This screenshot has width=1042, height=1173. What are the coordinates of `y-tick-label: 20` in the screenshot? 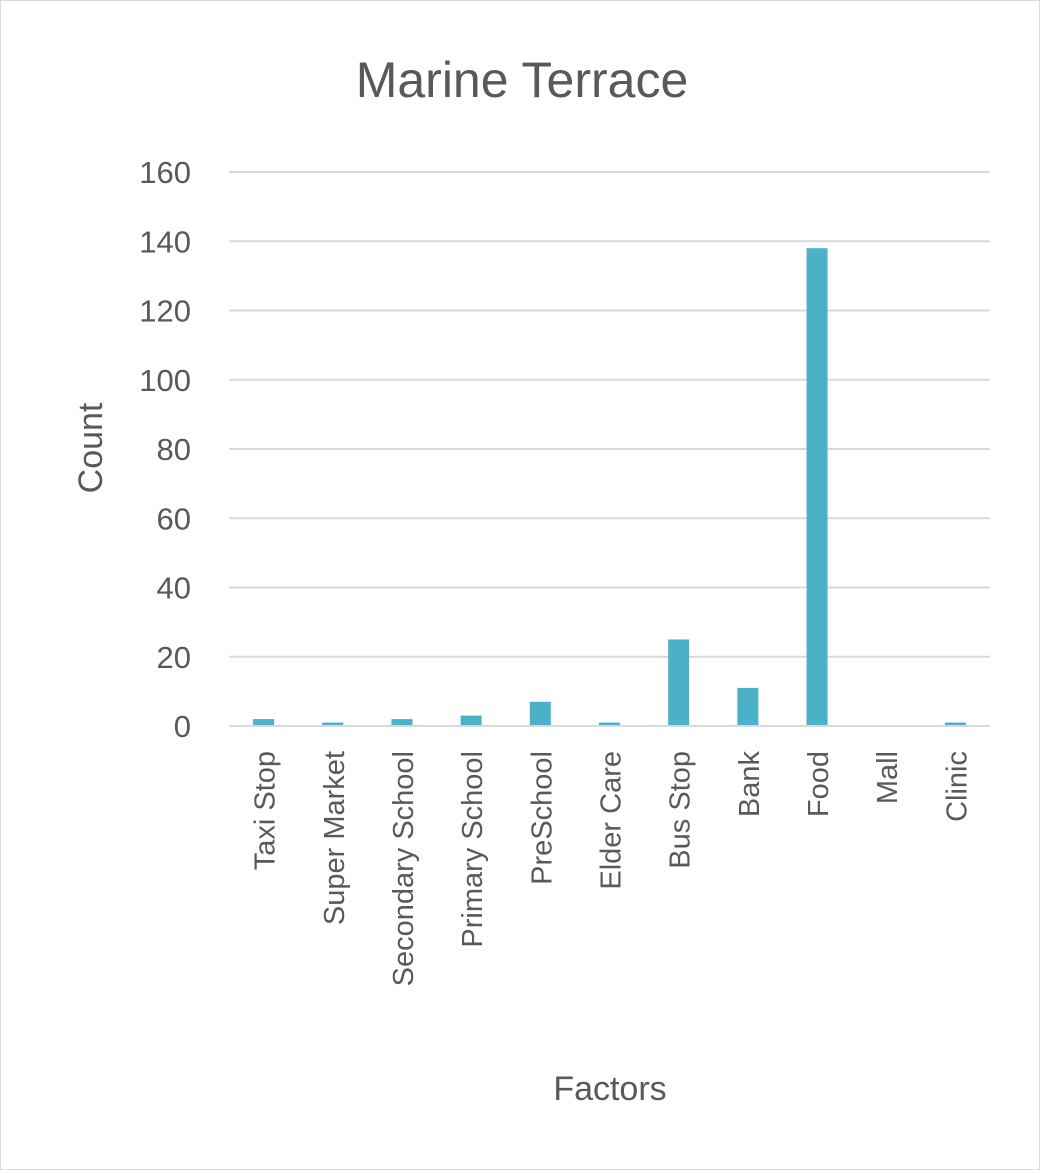 It's located at (174, 657).